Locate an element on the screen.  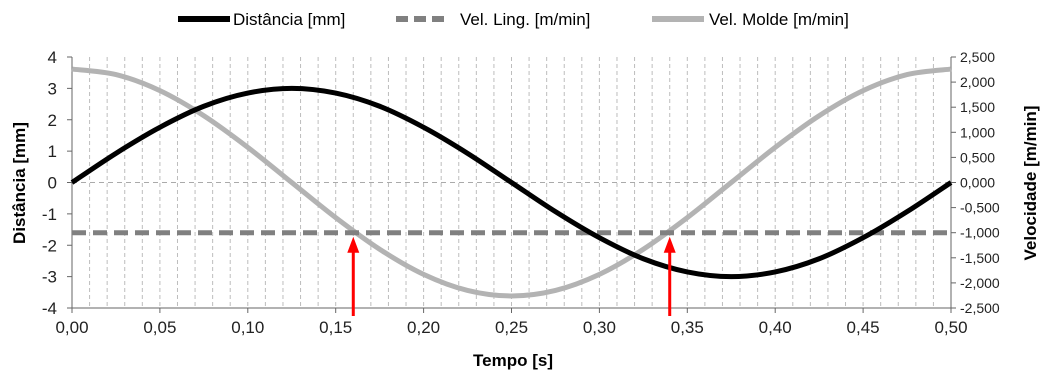
y-right-tick-label: -2,000 is located at coordinates (980, 283).